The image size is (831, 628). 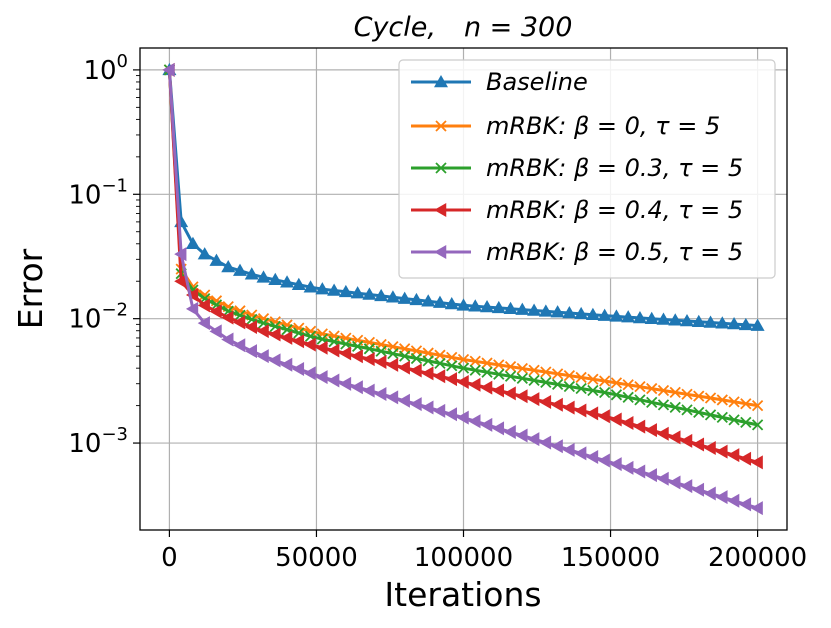 I want to click on legend-label: mRBK: β = 0, τ = 5, so click(x=603, y=126).